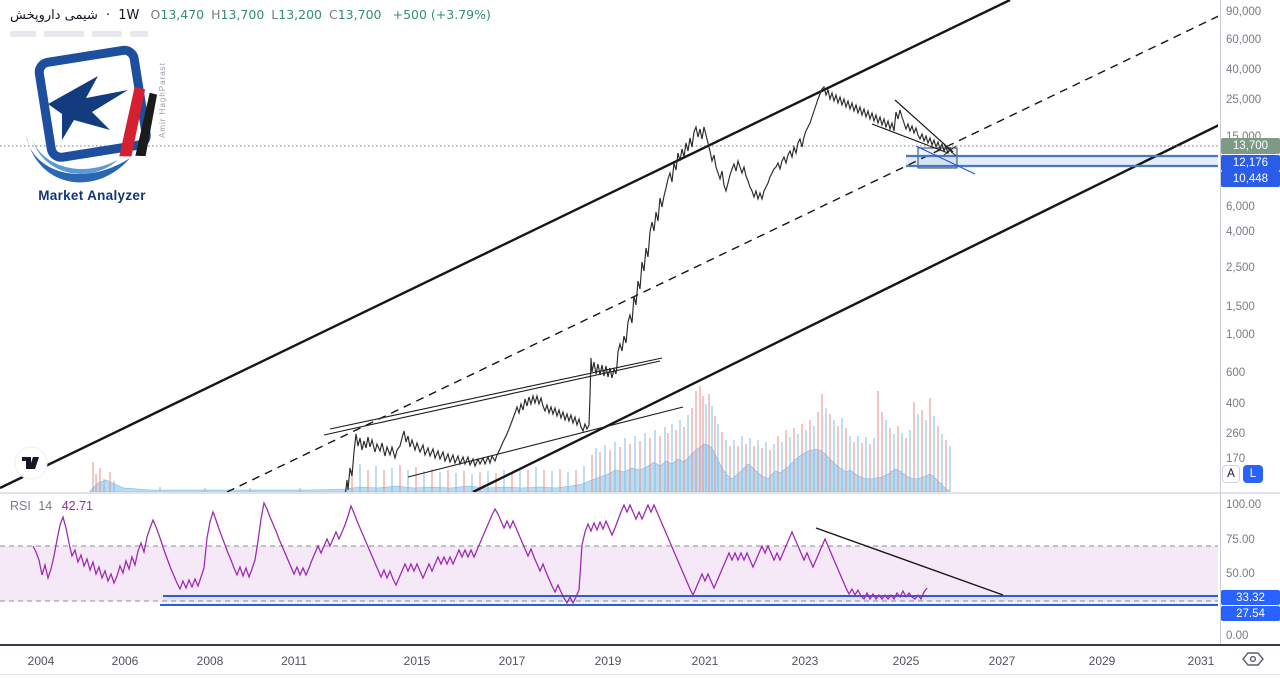 The height and width of the screenshot is (680, 1280). I want to click on price-badge: 12,176, so click(1250, 163).